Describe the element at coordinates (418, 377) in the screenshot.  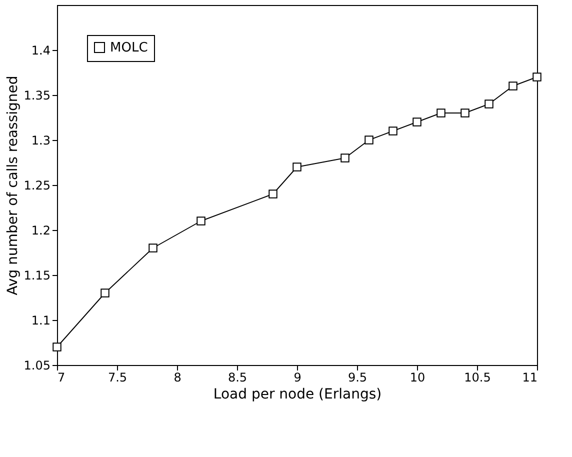
I see `x-tick-label: 10` at that location.